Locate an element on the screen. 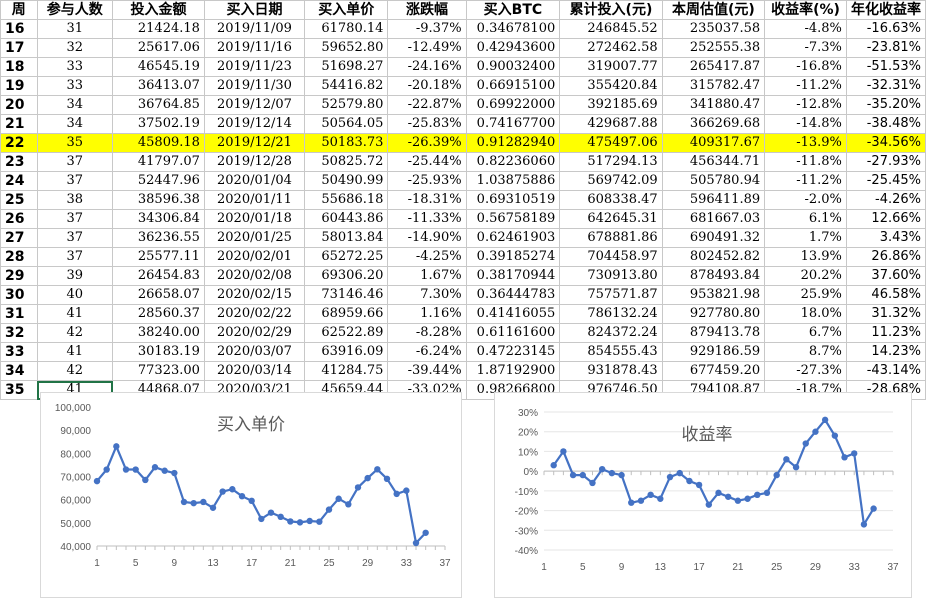 The height and width of the screenshot is (598, 926). cell-annualized-return: 11.23% is located at coordinates (885, 333).